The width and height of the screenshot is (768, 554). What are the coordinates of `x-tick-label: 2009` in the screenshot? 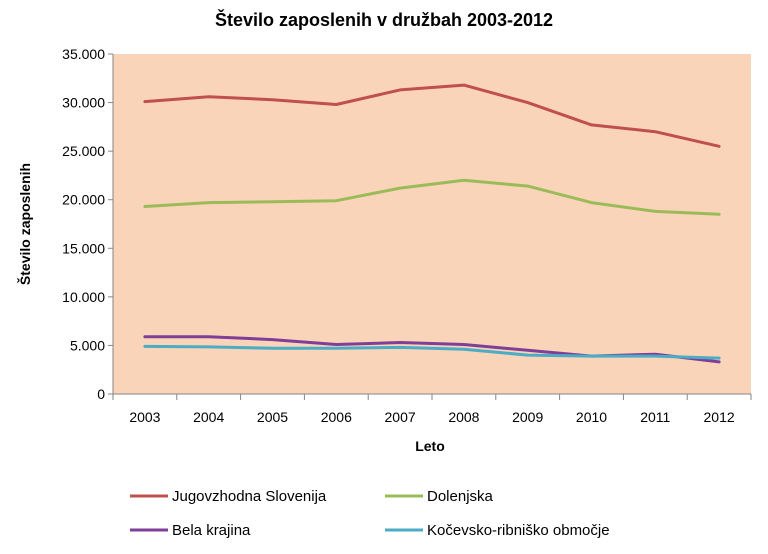 It's located at (527, 417).